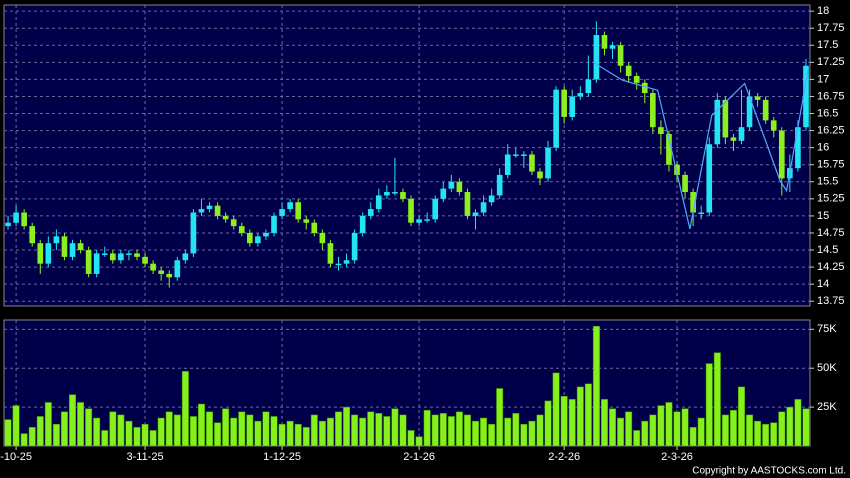 Image resolution: width=850 pixels, height=478 pixels. Describe the element at coordinates (827, 329) in the screenshot. I see `y-tick-label: 75K` at that location.